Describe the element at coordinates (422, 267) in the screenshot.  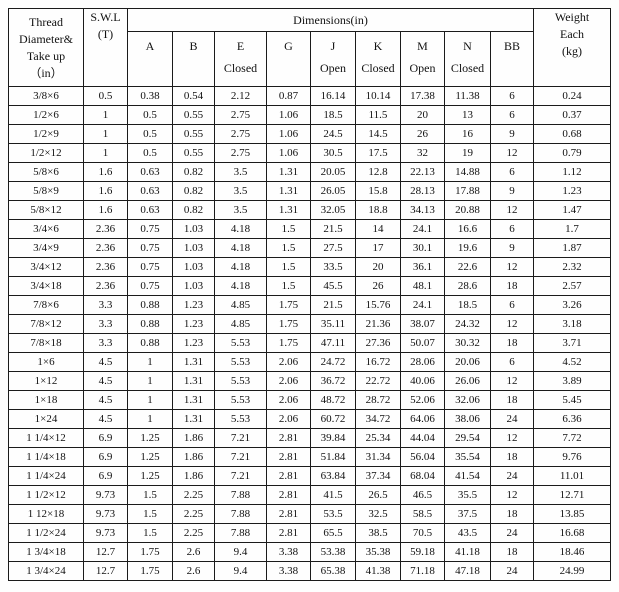
I see `cell-m-open: 36.1` at that location.